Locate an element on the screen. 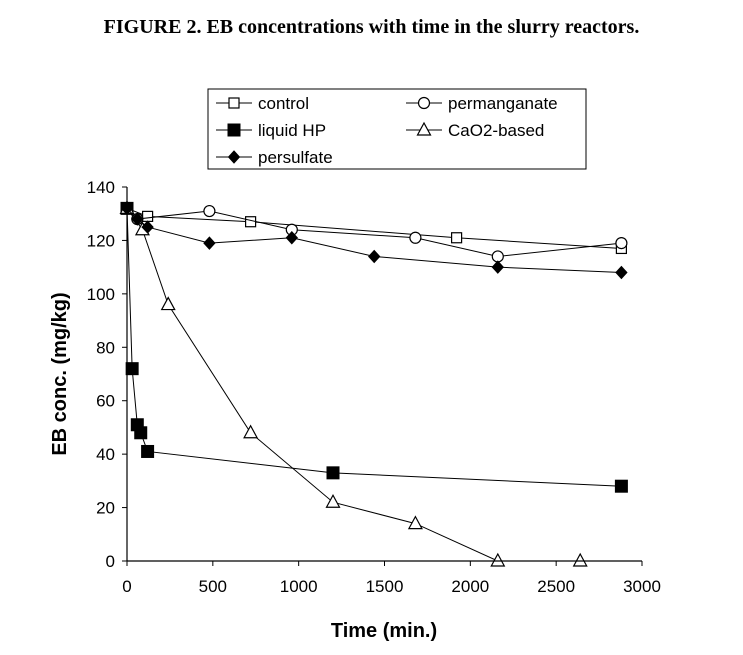  legend-item-control: control is located at coordinates (262, 103).